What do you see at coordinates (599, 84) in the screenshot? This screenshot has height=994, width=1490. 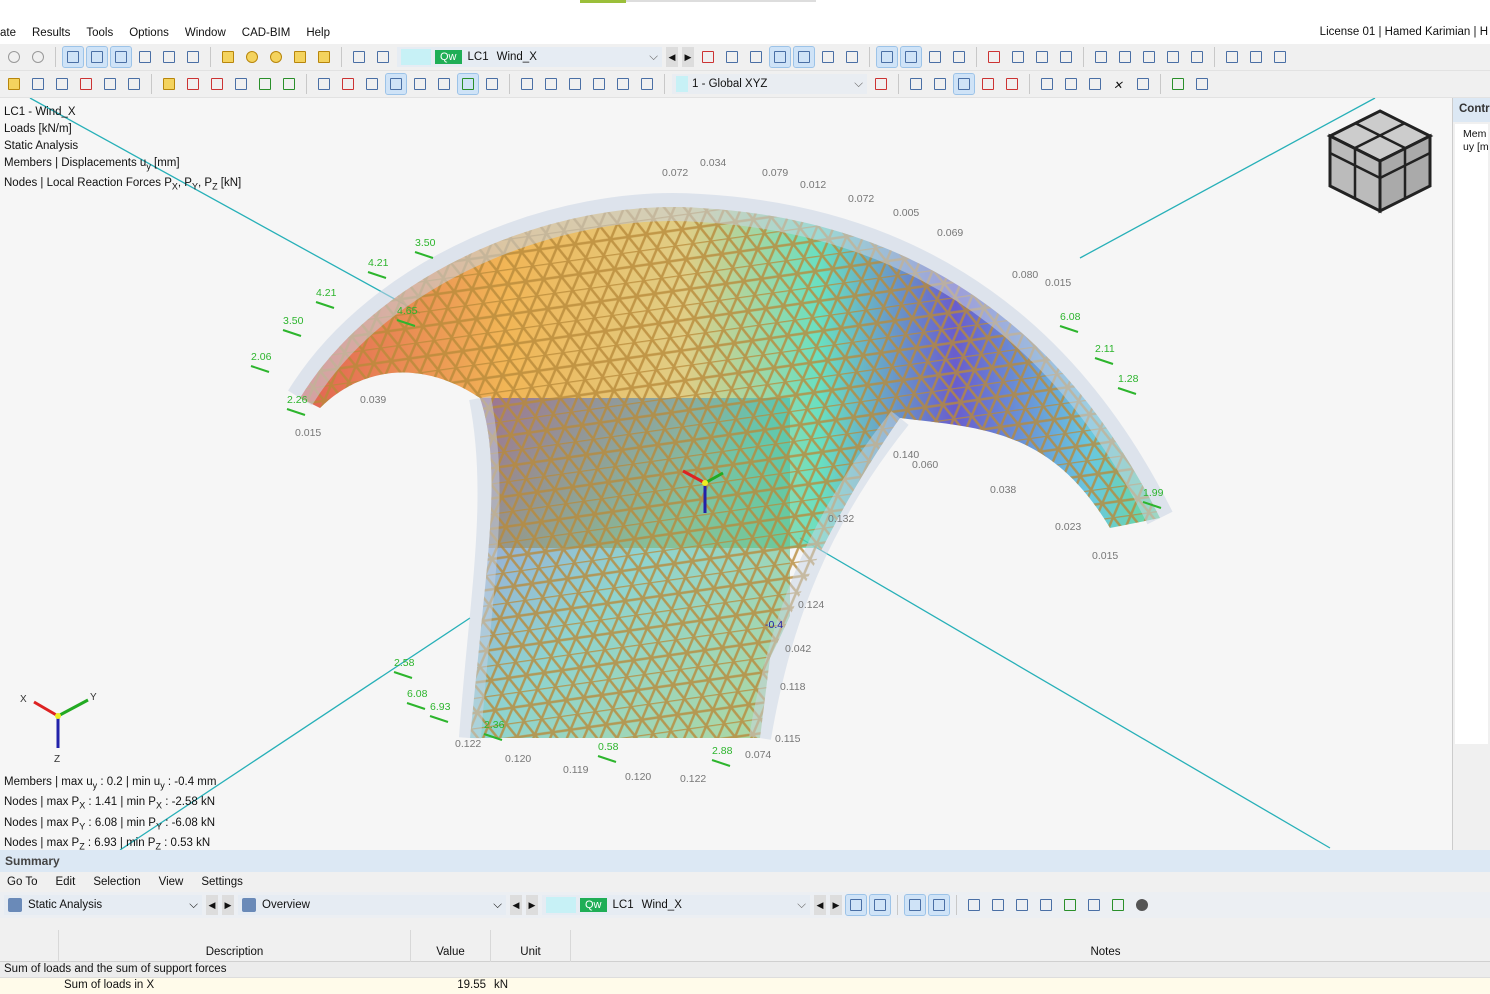 I see `align-4-icon` at bounding box center [599, 84].